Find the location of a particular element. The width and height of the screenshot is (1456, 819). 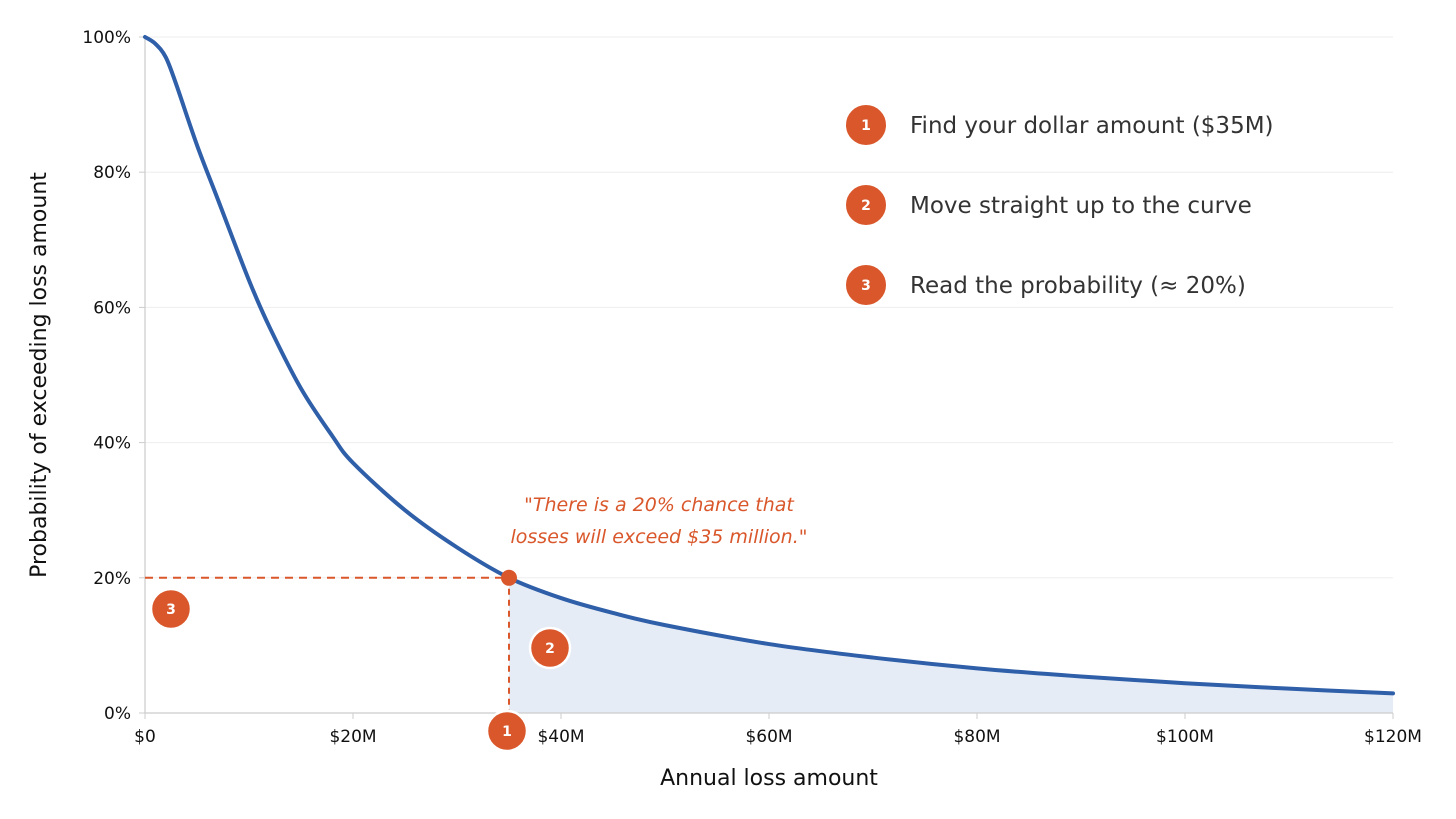

marker-step-1-badge is located at coordinates (507, 731).